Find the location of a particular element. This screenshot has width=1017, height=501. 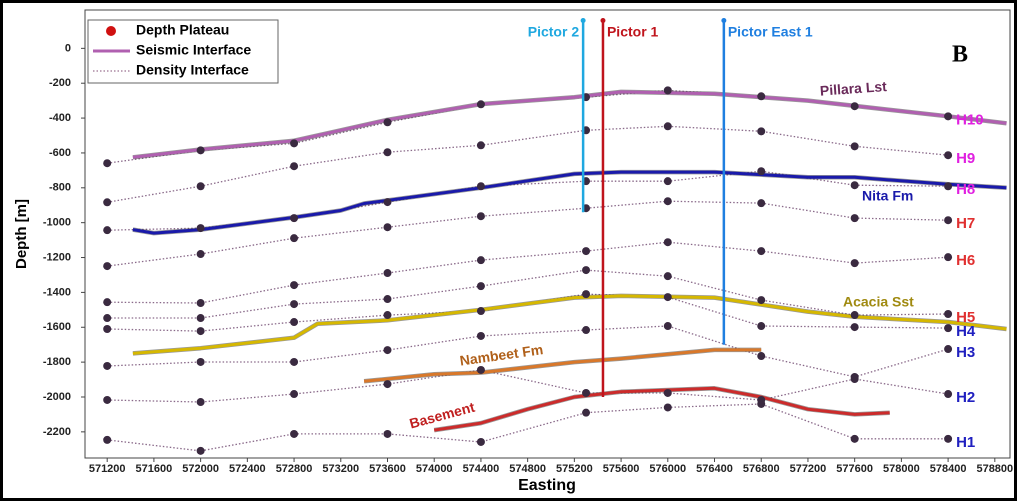

interface-label: Acacia Sst is located at coordinates (878, 302).